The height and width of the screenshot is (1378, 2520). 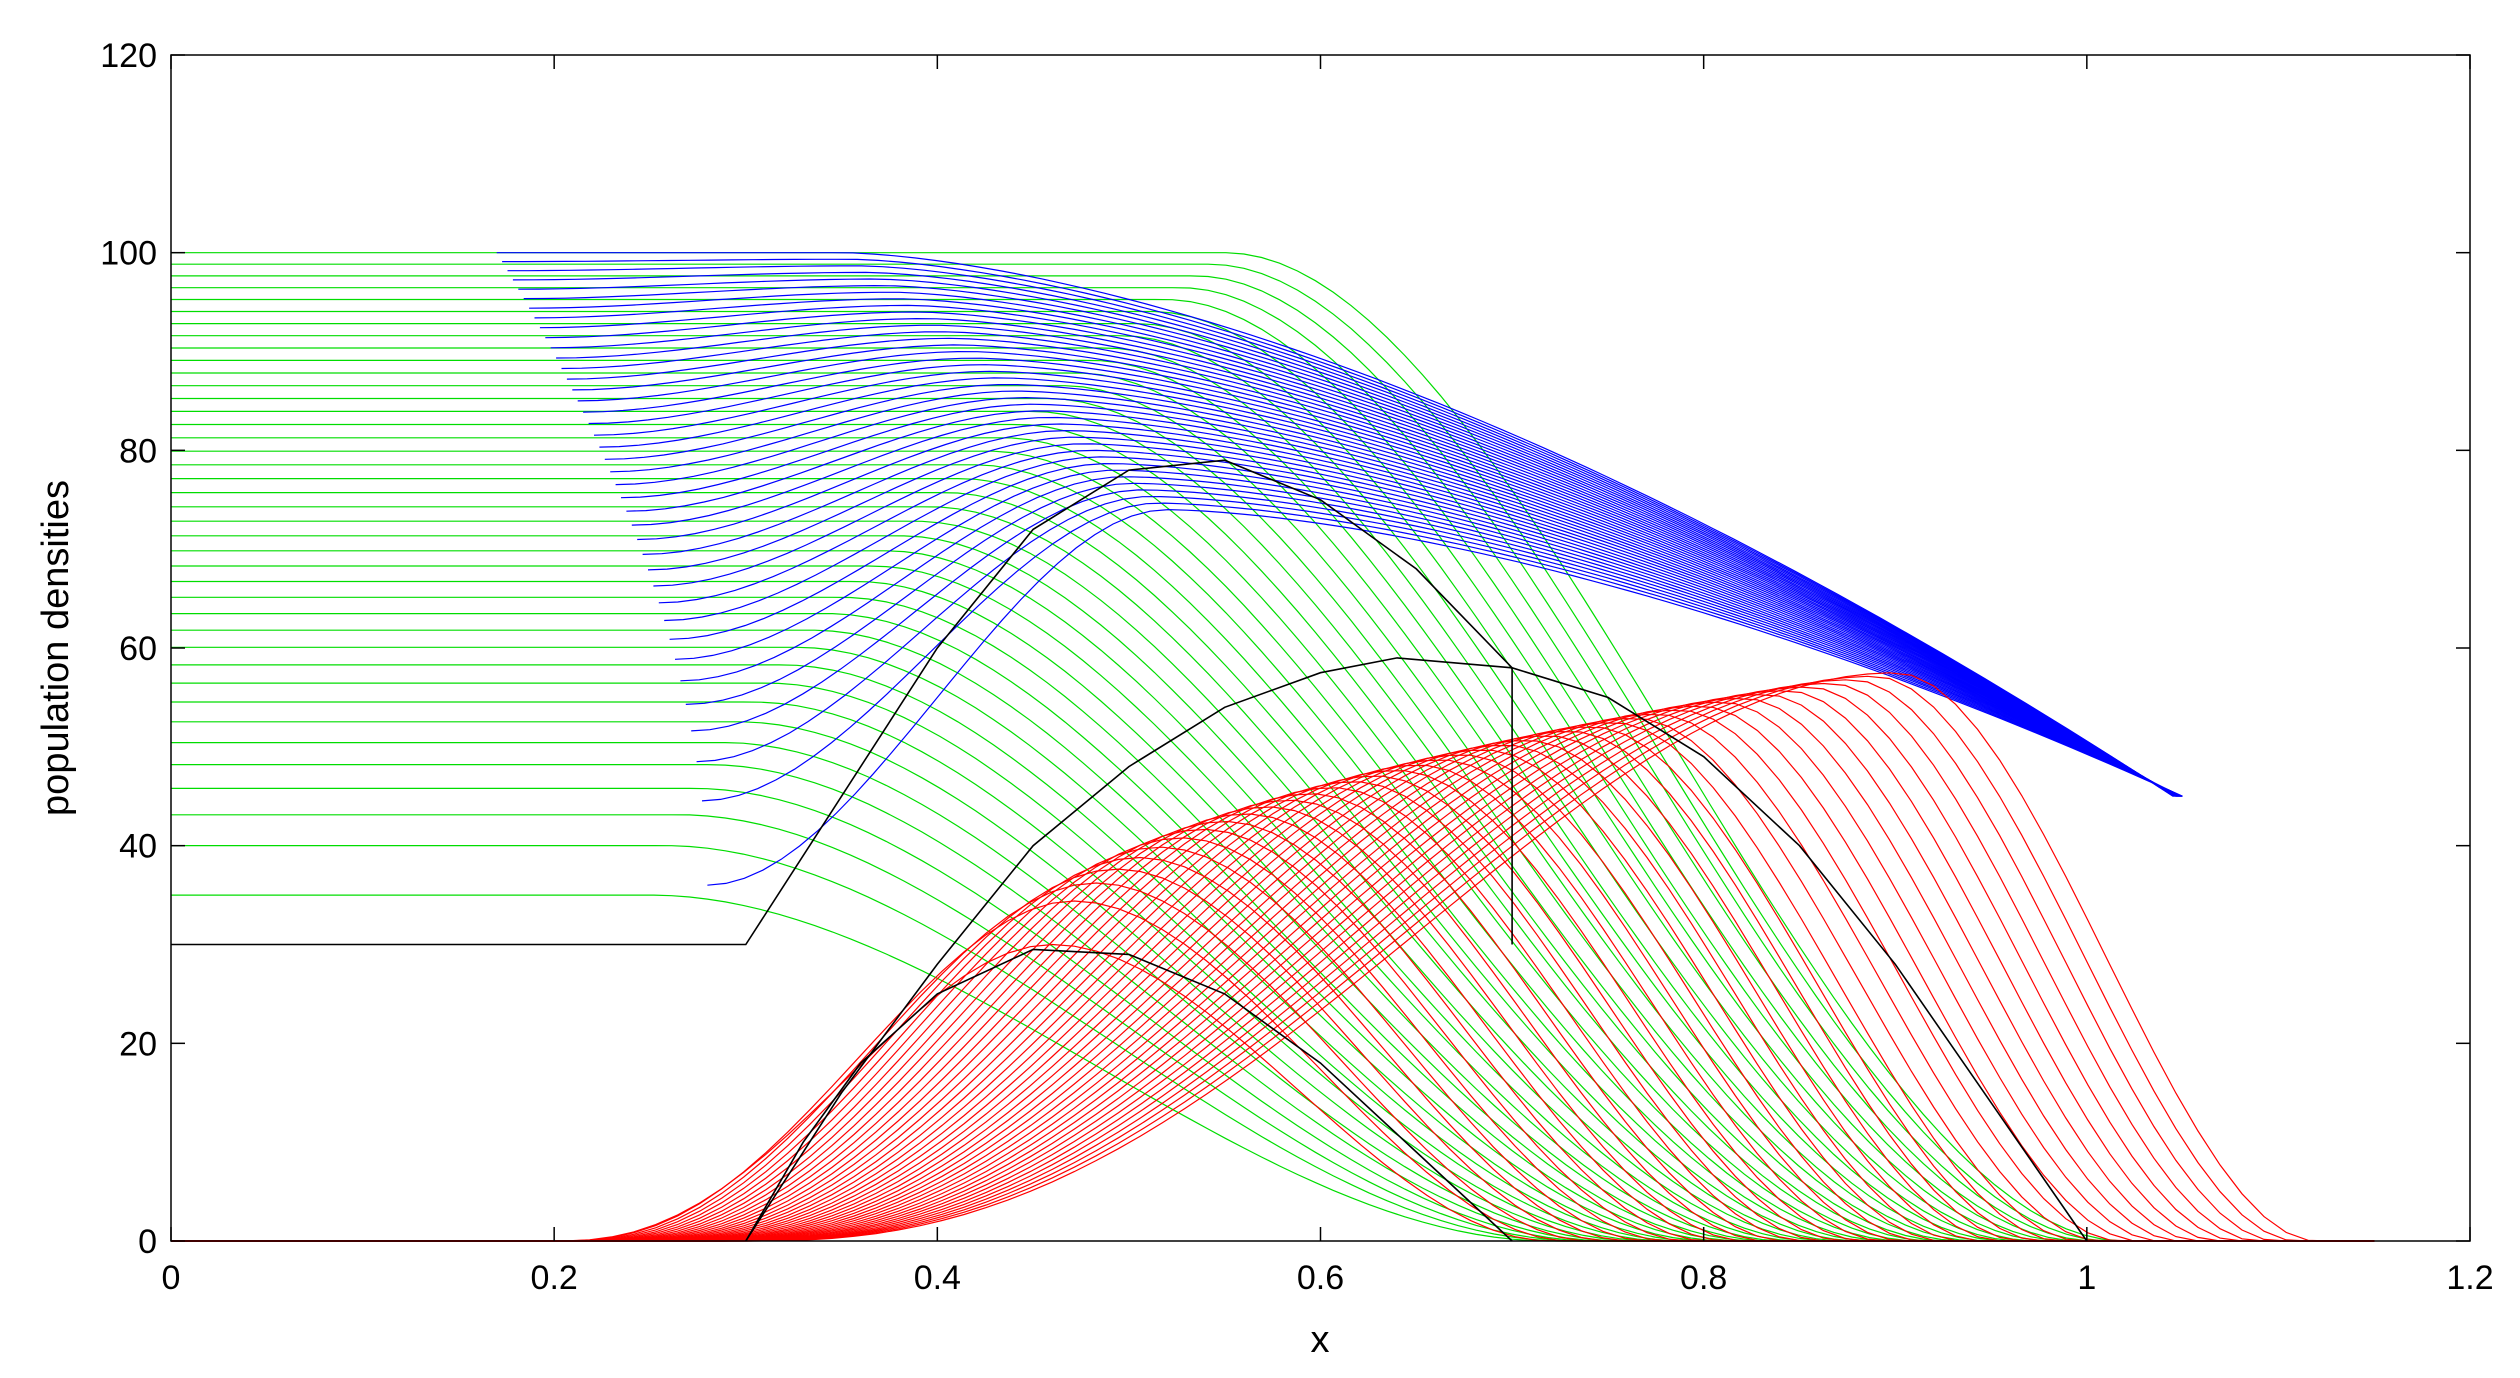 I want to click on y-tick-label: 120, so click(x=128, y=56).